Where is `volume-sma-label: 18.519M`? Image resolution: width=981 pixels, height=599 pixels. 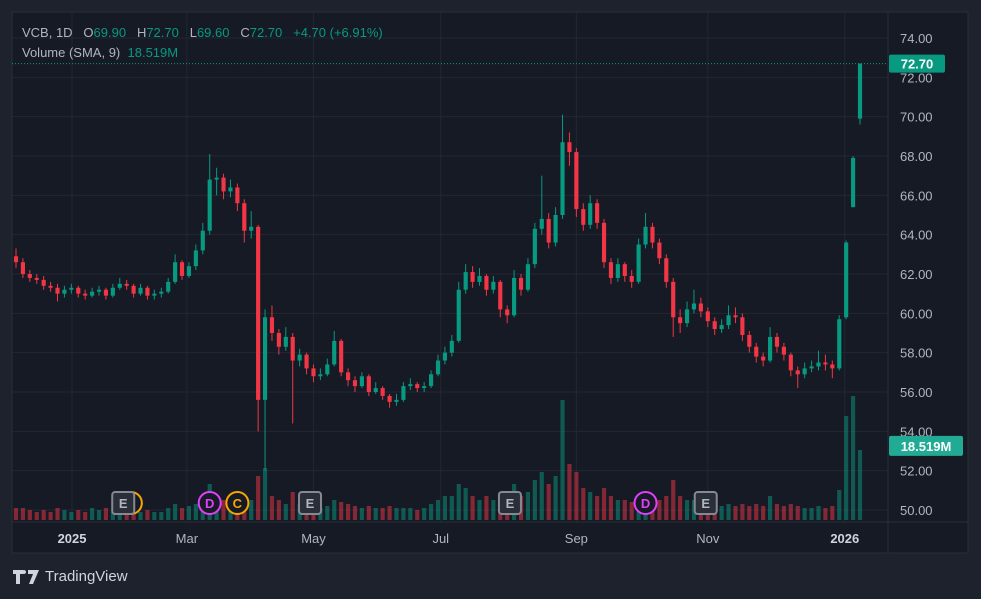
volume-sma-label: 18.519M is located at coordinates (926, 446).